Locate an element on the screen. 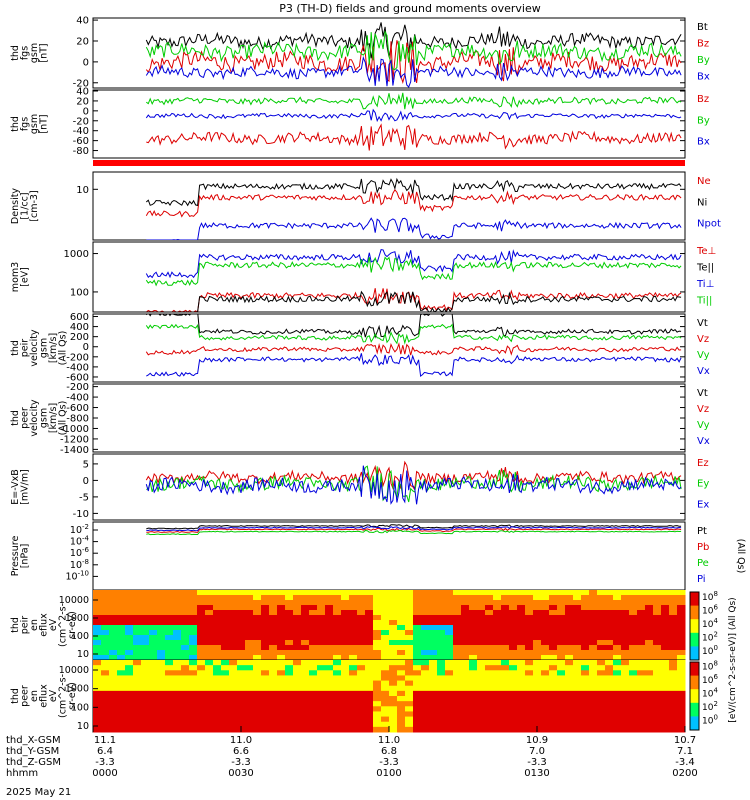 The width and height of the screenshot is (750, 800). ytick-label: -200 is located at coordinates (77, 357).